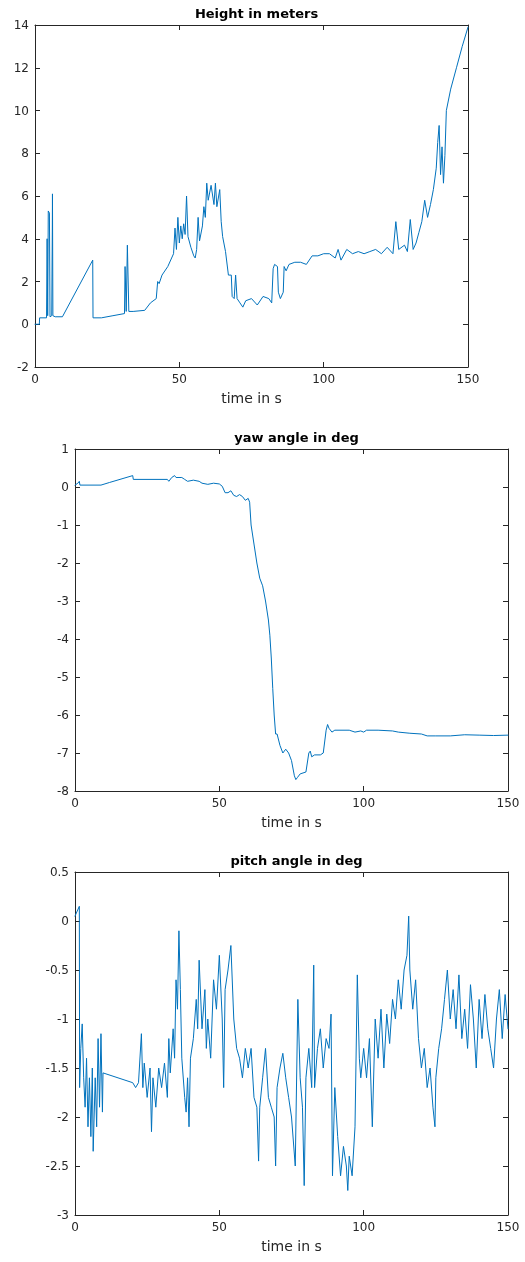 The width and height of the screenshot is (525, 1262). Describe the element at coordinates (59, 872) in the screenshot. I see `y-tick-label: 0.5` at that location.